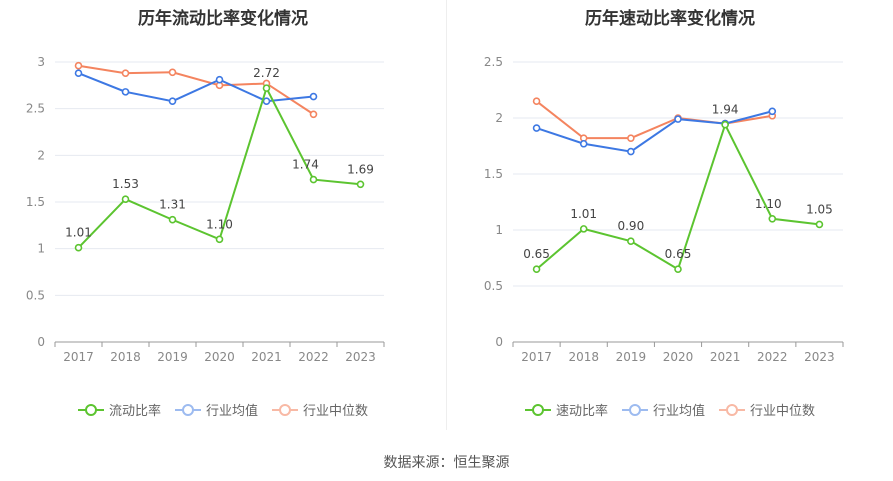 The image size is (893, 481). What do you see at coordinates (725, 110) in the screenshot?
I see `data-label: 1.94` at bounding box center [725, 110].